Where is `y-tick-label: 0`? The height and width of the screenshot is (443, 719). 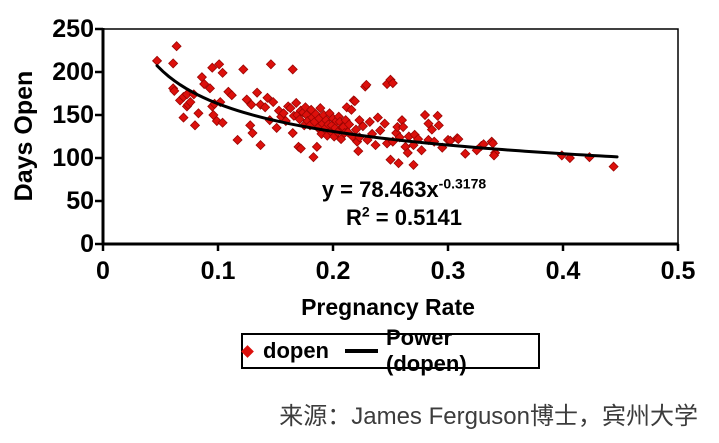
y-tick-label: 0 is located at coordinates (87, 244).